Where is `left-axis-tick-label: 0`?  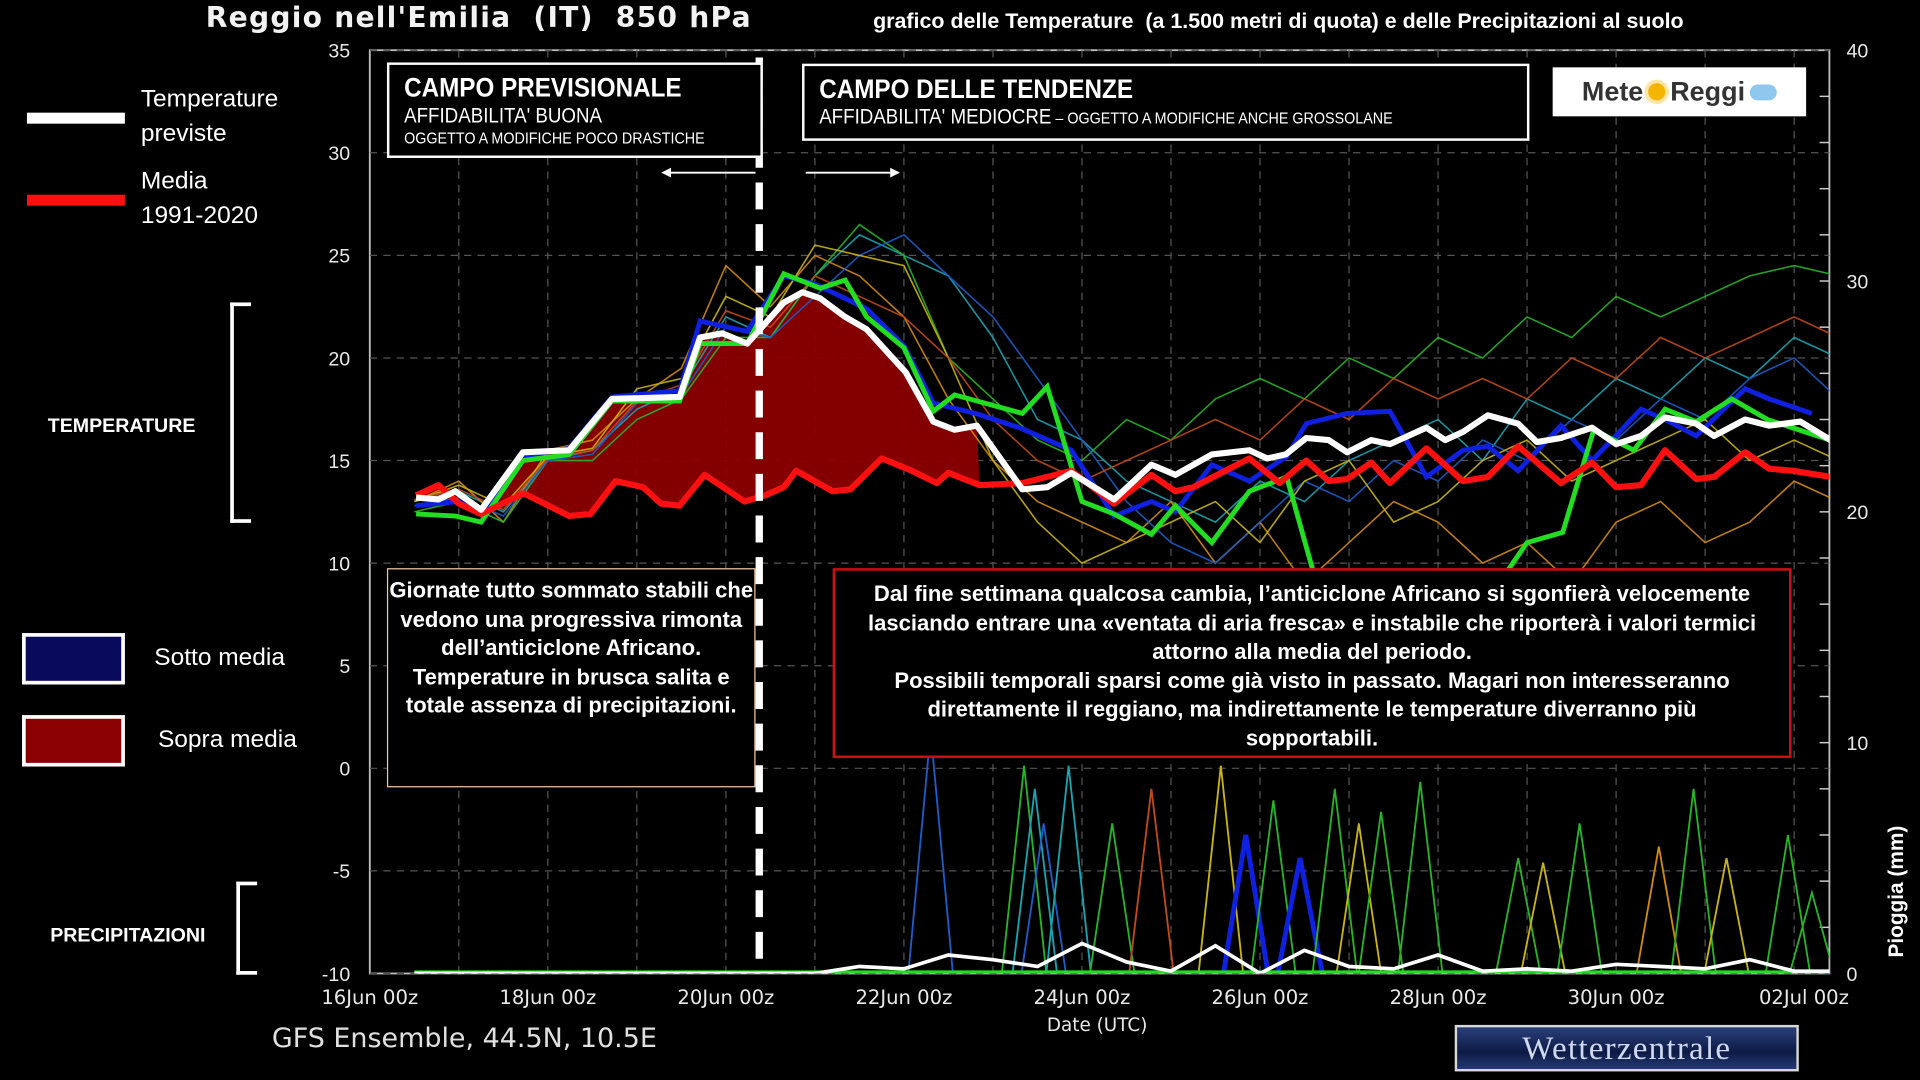
left-axis-tick-label: 0 is located at coordinates (344, 770).